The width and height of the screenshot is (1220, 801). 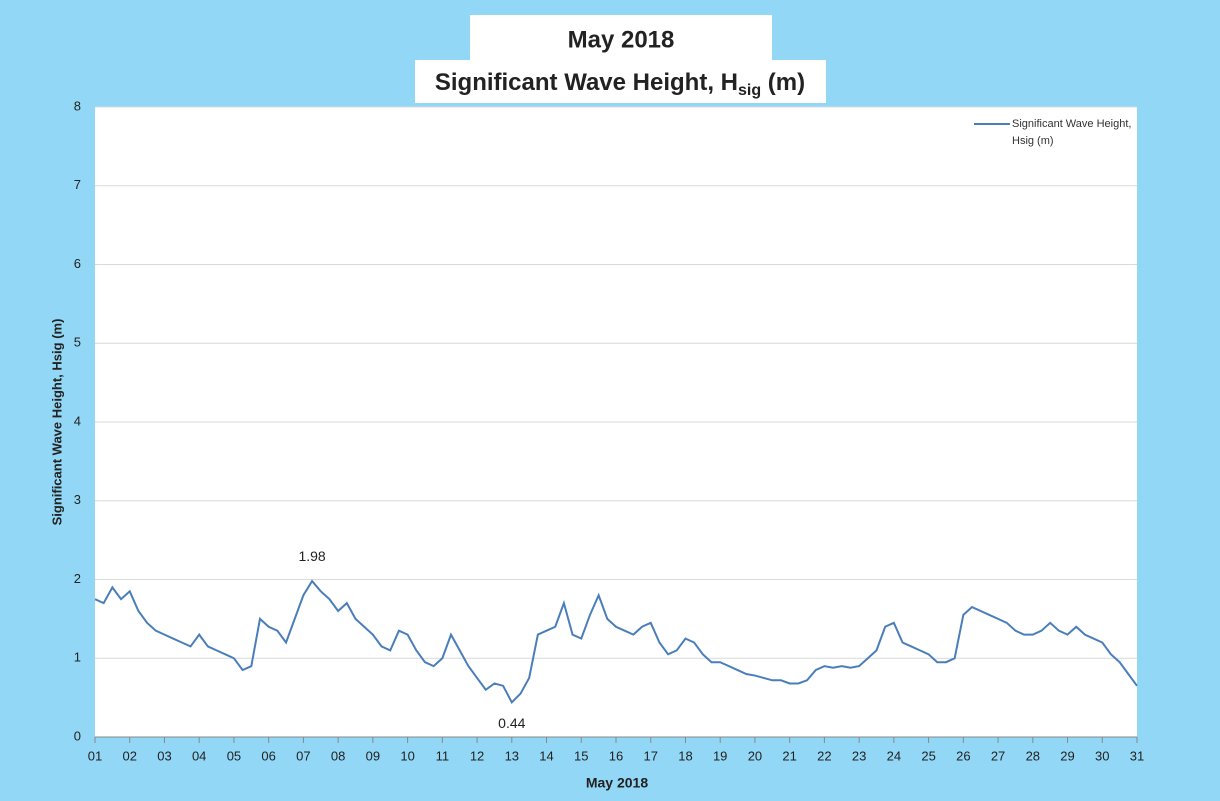 What do you see at coordinates (616, 642) in the screenshot?
I see `series-line` at bounding box center [616, 642].